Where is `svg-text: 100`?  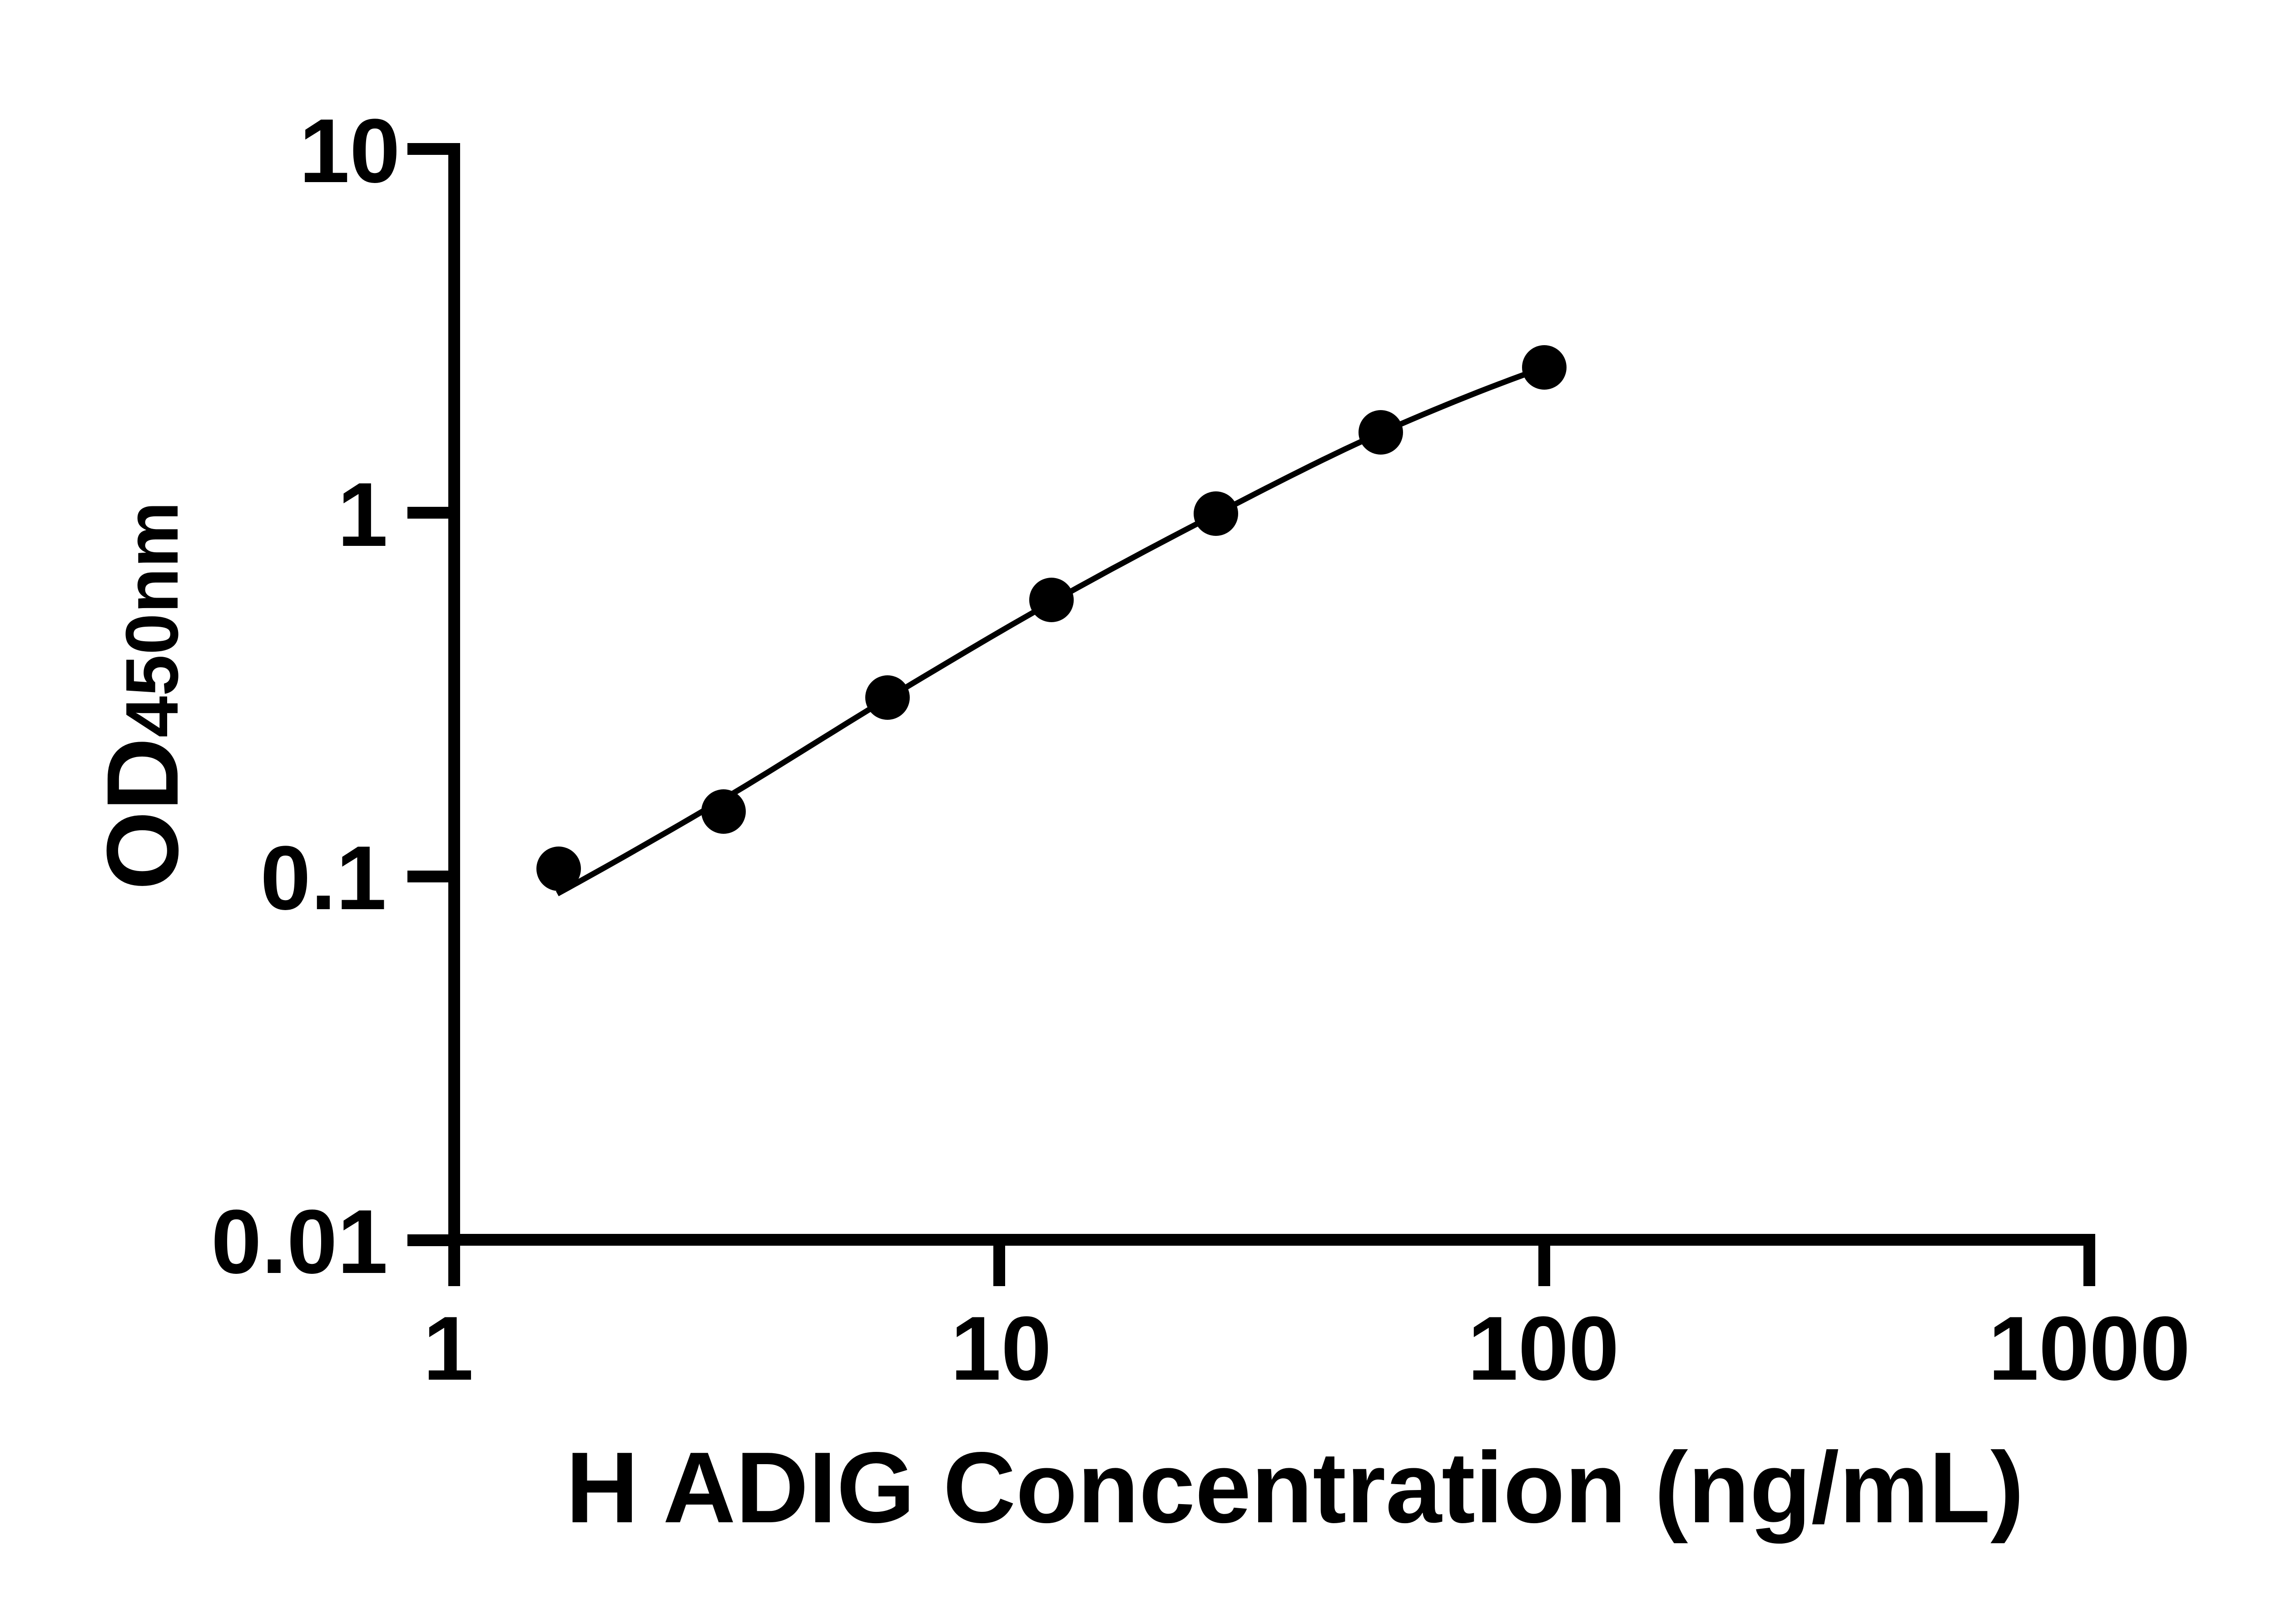
svg-text: 100 is located at coordinates (1543, 1348).